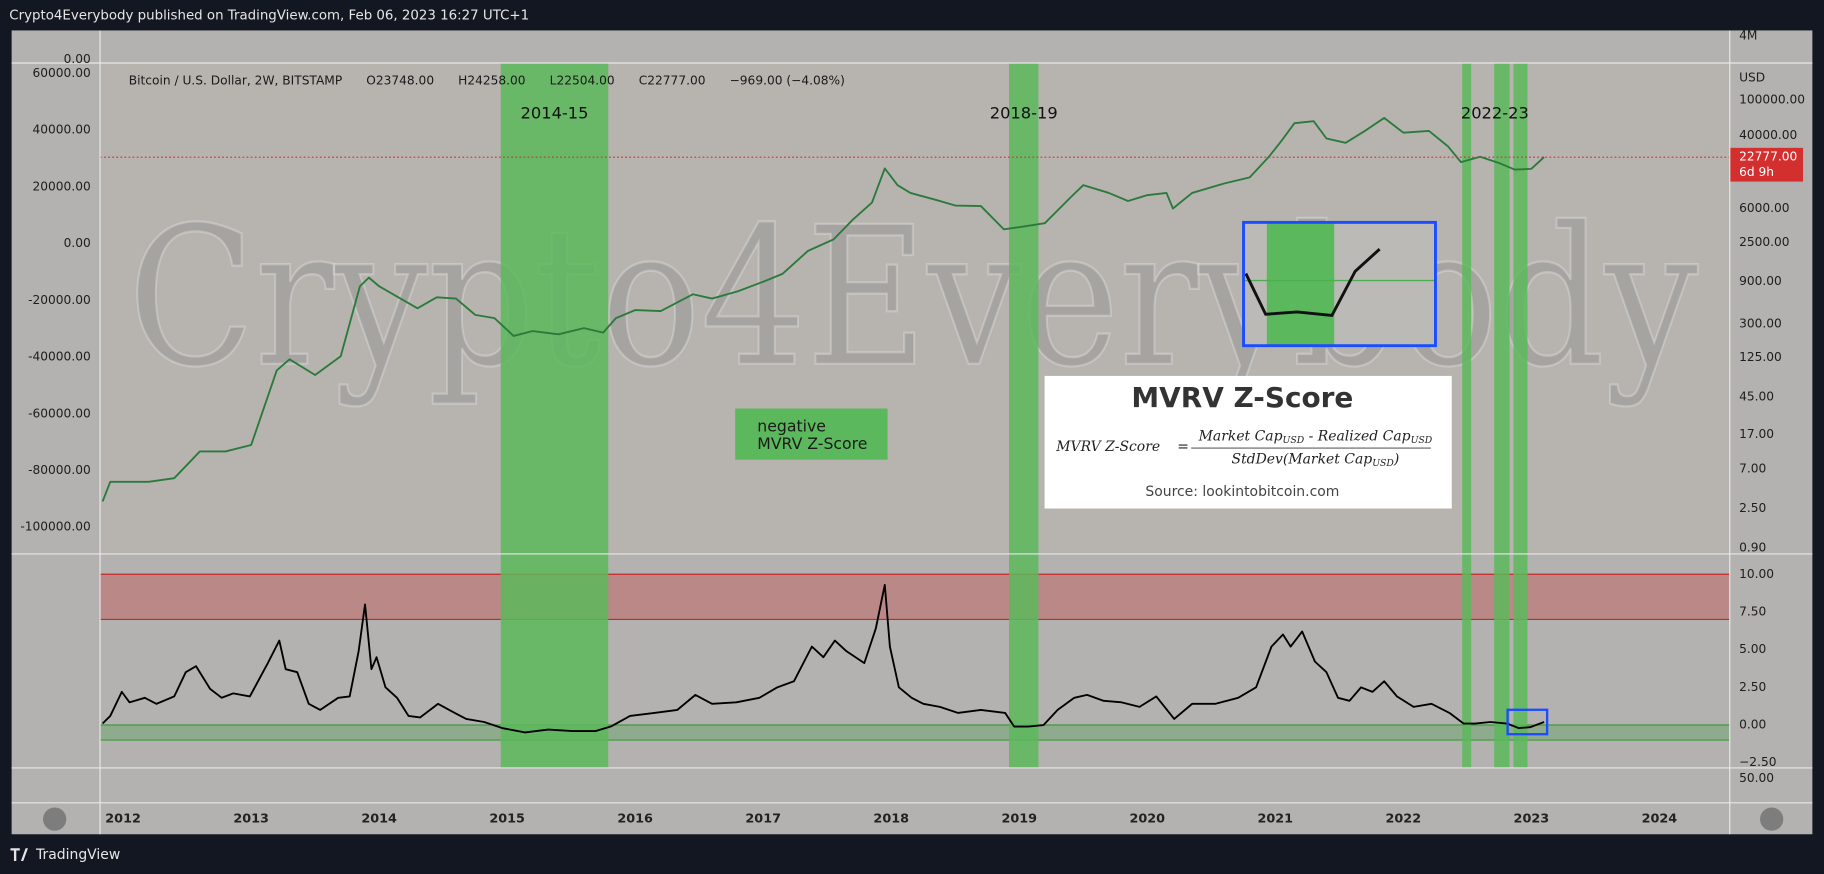 Image resolution: width=1824 pixels, height=874 pixels. I want to click on y-tick-label: 10.00, so click(1756, 574).